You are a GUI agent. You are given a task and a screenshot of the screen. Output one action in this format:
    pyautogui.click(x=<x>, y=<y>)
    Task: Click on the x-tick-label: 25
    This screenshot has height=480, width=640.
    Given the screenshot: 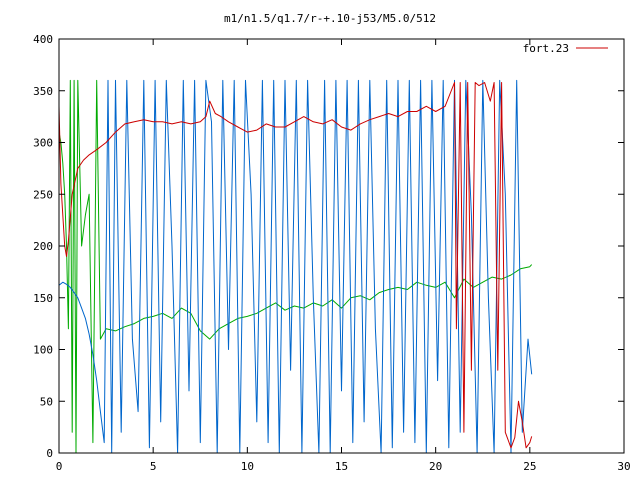 What is the action you would take?
    pyautogui.click(x=529, y=466)
    